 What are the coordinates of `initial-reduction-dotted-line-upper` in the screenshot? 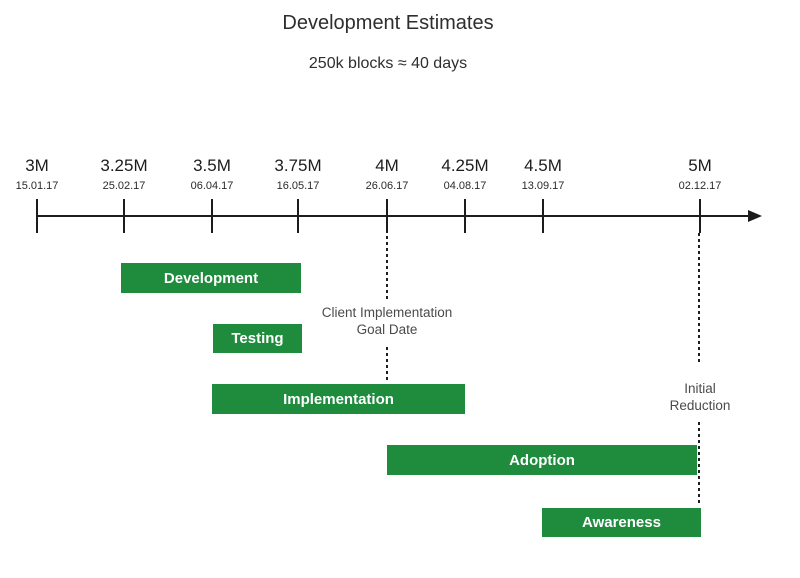 It's located at (699, 298).